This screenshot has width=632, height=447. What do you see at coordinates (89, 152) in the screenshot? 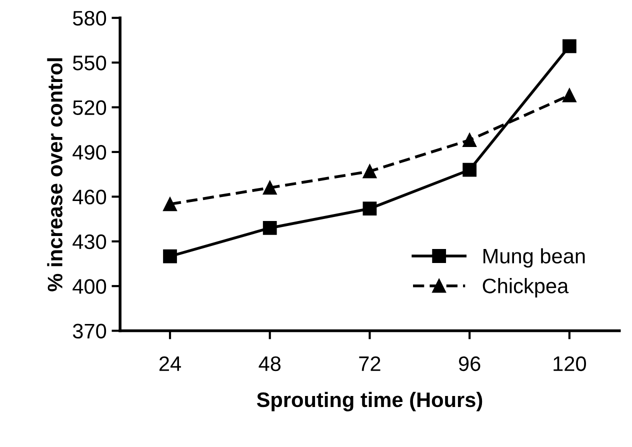
I see `y-tick-label: 490` at bounding box center [89, 152].